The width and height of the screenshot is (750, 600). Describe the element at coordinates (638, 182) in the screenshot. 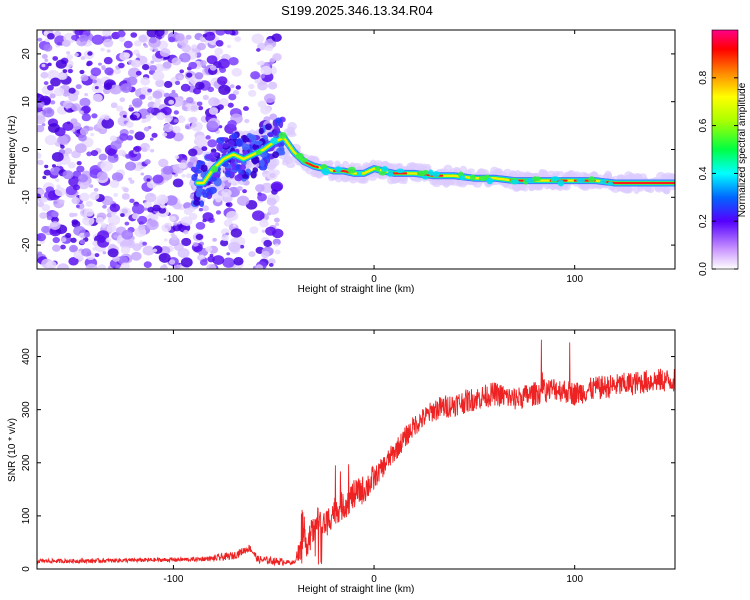

I see `spectrogram-ridge-peak` at that location.